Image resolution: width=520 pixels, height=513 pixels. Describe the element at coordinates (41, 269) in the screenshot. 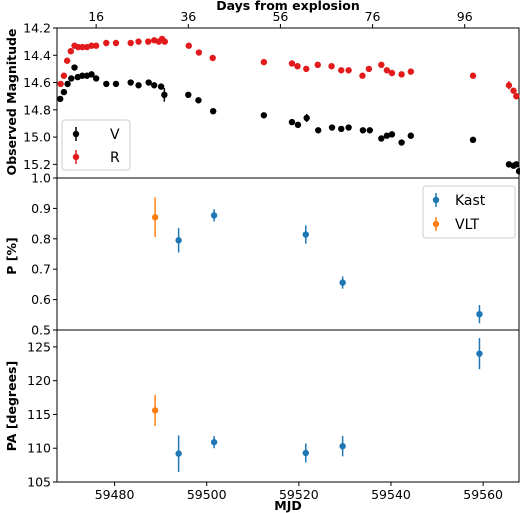

I see `polarization-ytick-label: 0.7` at that location.